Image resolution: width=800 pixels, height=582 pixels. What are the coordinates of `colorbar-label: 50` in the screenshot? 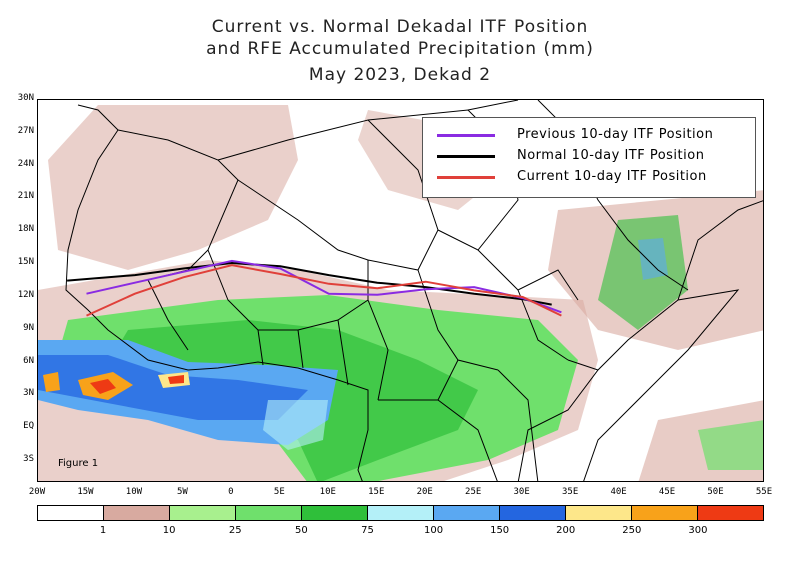 It's located at (301, 530).